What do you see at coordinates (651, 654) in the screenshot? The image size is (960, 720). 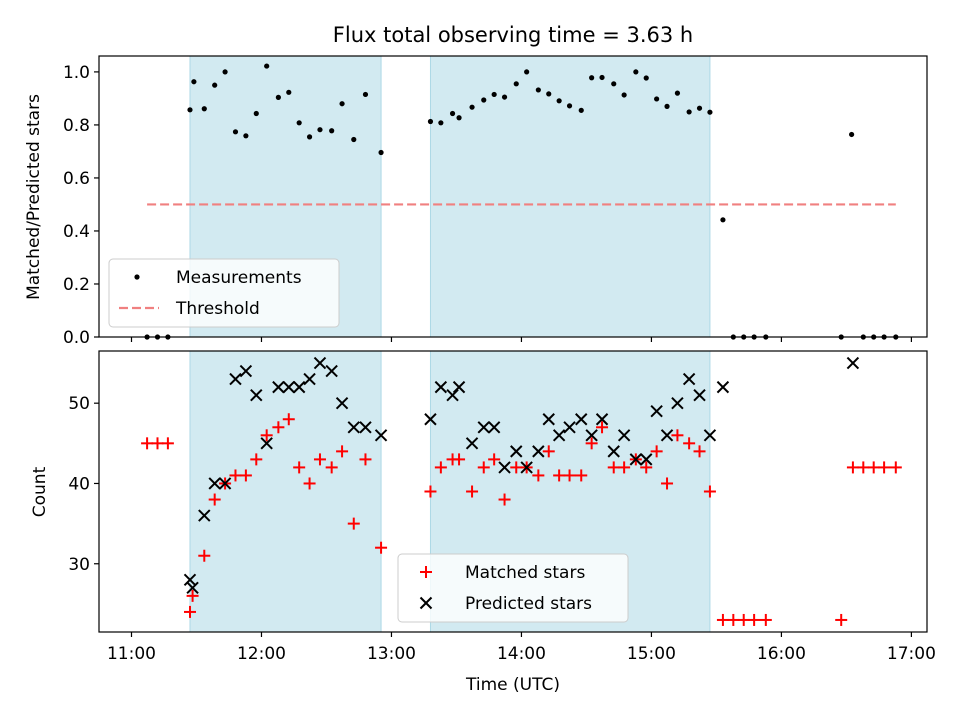 I see `x-tick-label: 15:00` at bounding box center [651, 654].